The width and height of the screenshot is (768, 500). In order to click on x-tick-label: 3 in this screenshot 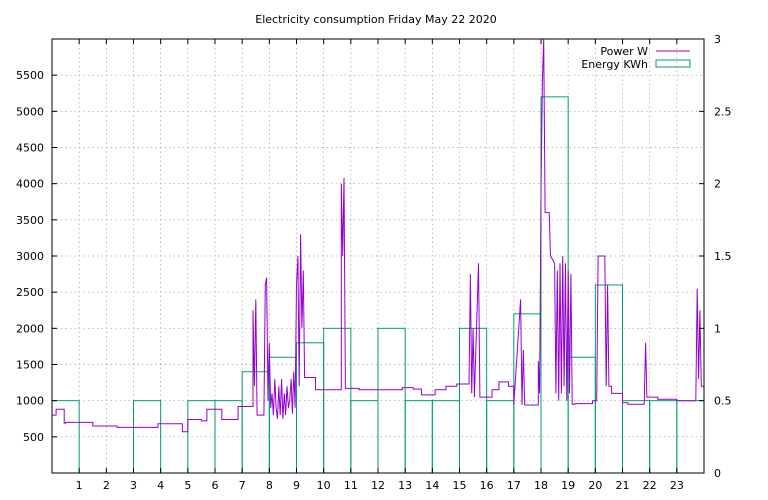, I will do `click(133, 485)`.